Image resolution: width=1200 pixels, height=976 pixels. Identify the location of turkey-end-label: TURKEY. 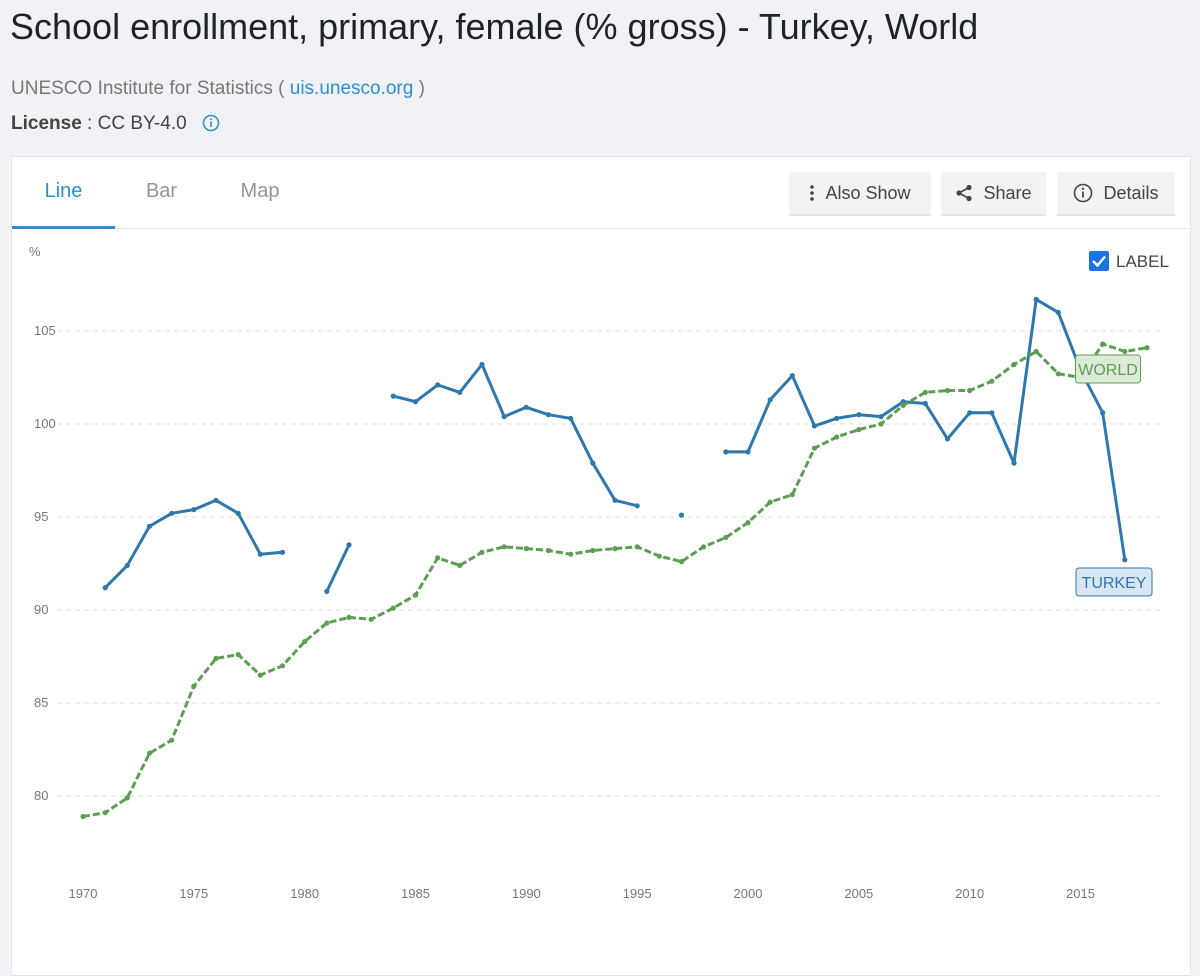
(1114, 583).